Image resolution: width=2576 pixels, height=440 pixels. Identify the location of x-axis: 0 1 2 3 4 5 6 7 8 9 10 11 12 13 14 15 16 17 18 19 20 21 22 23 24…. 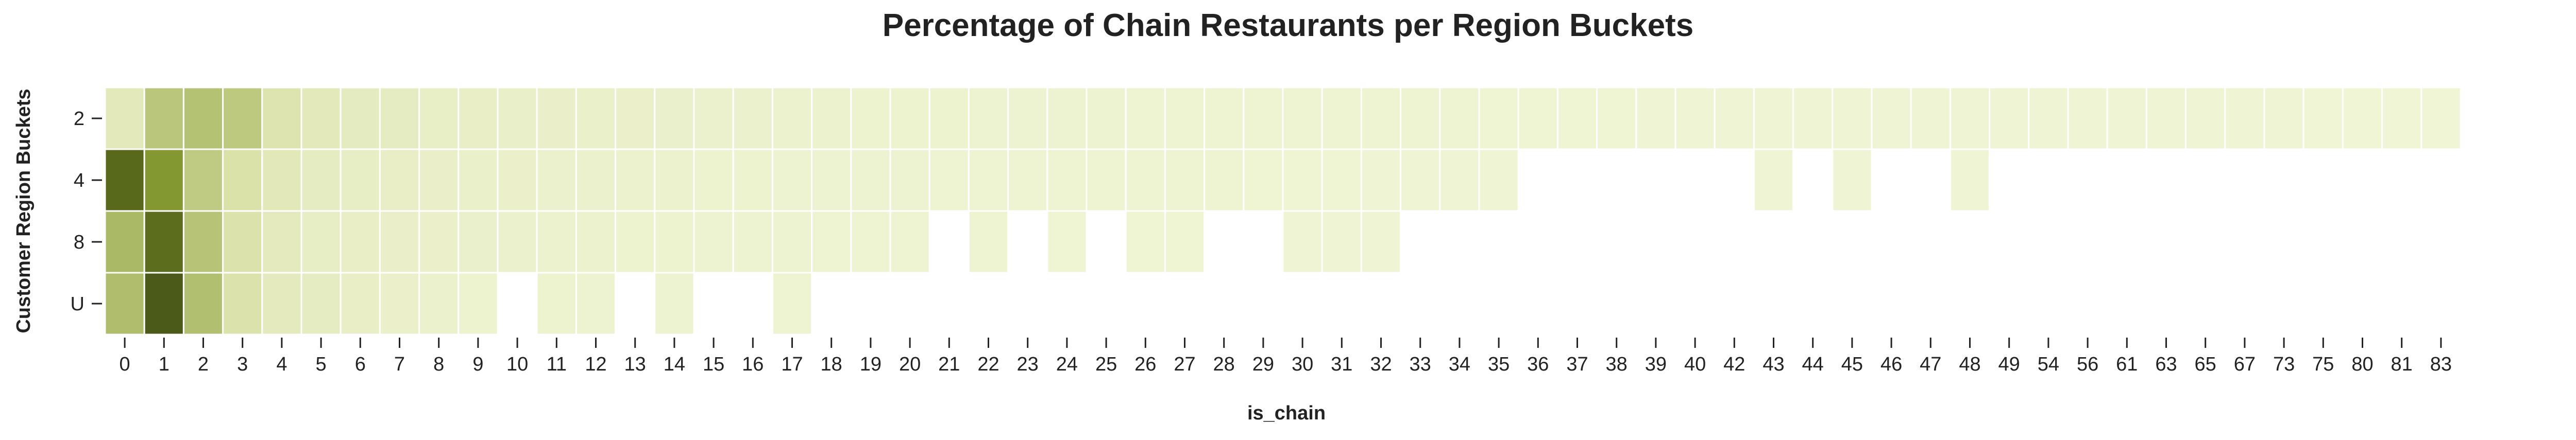
(1286, 356).